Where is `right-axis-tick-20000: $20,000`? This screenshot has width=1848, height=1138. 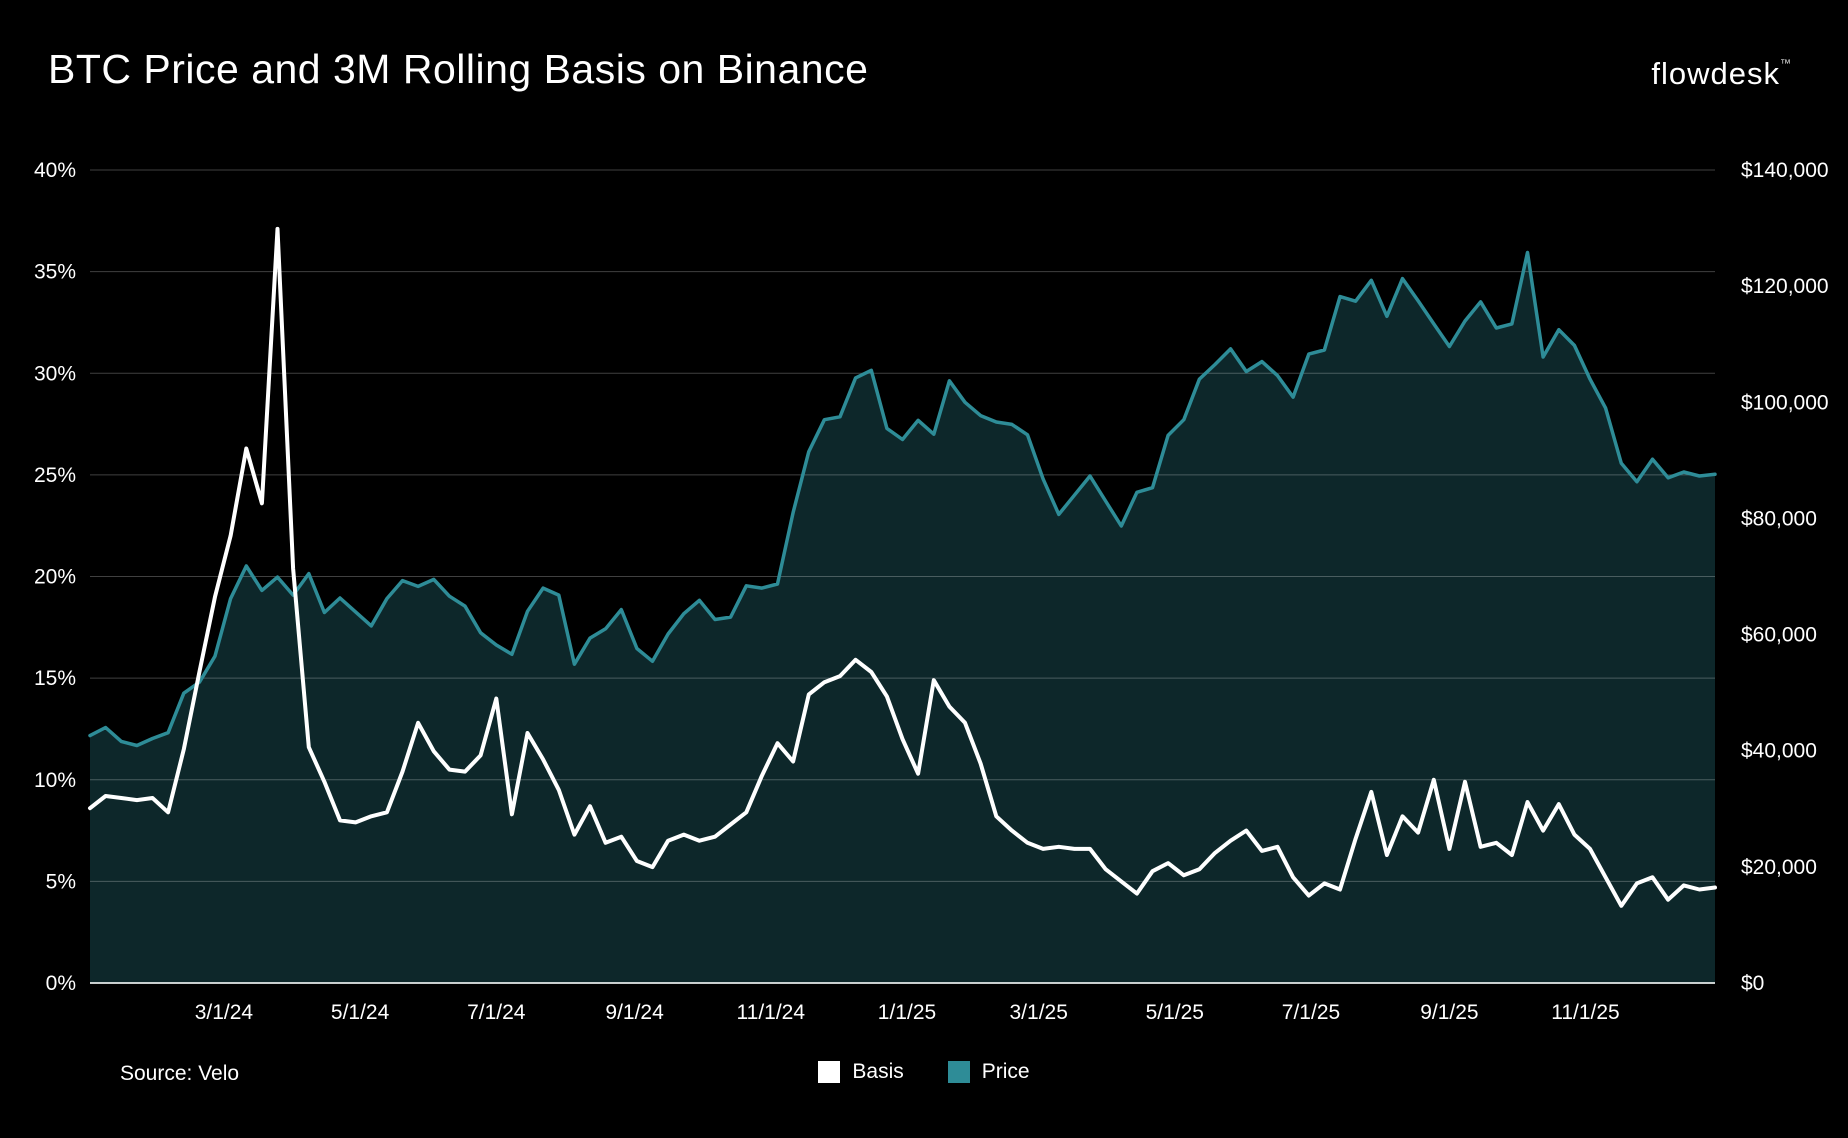 right-axis-tick-20000: $20,000 is located at coordinates (1779, 867).